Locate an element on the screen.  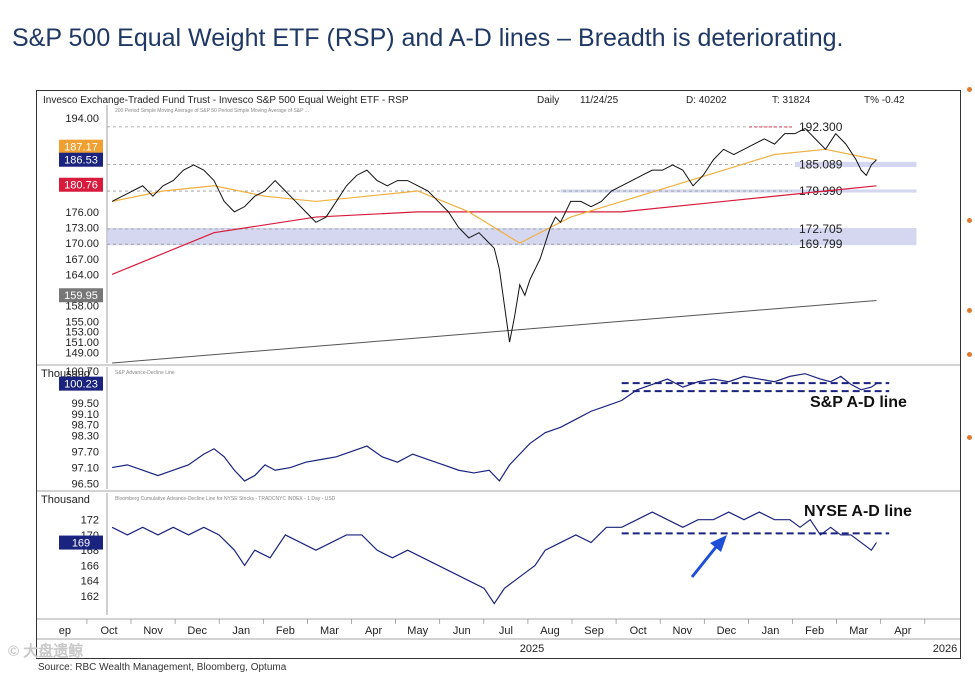
chart-header-tpct: T% -0.42 is located at coordinates (884, 100).